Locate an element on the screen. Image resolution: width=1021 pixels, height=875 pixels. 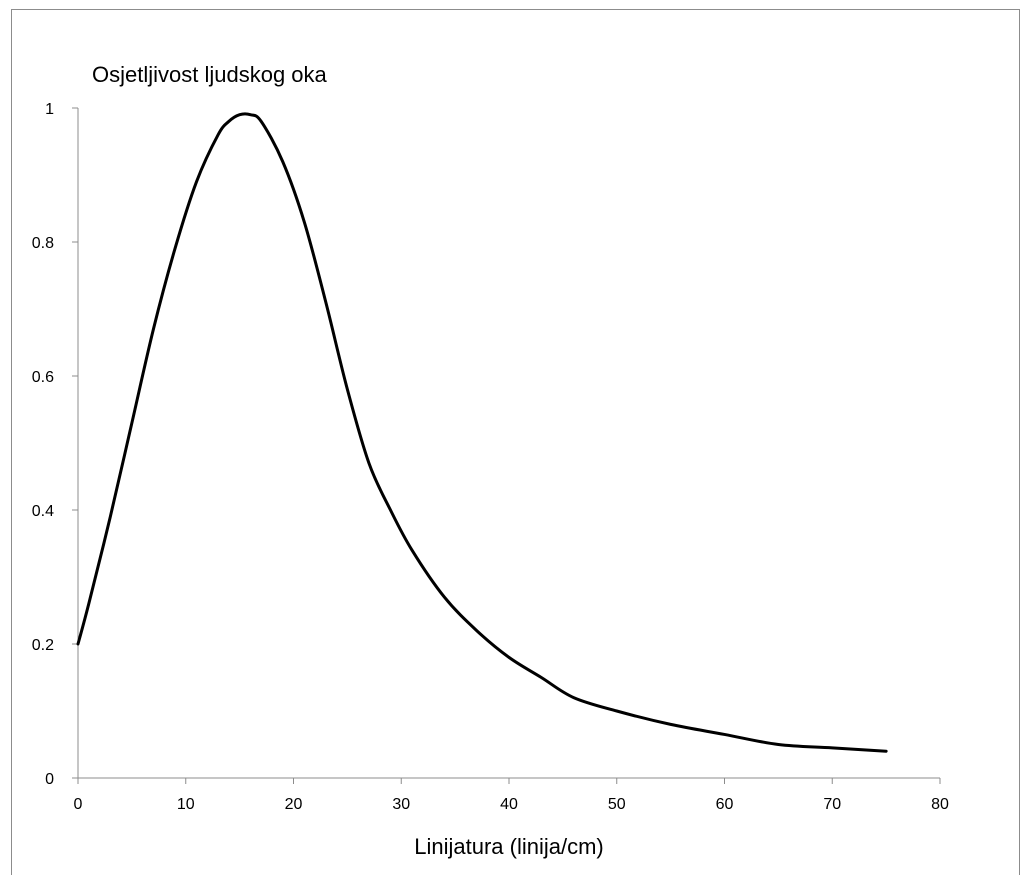
y-tick-label: 0.6 is located at coordinates (43, 377).